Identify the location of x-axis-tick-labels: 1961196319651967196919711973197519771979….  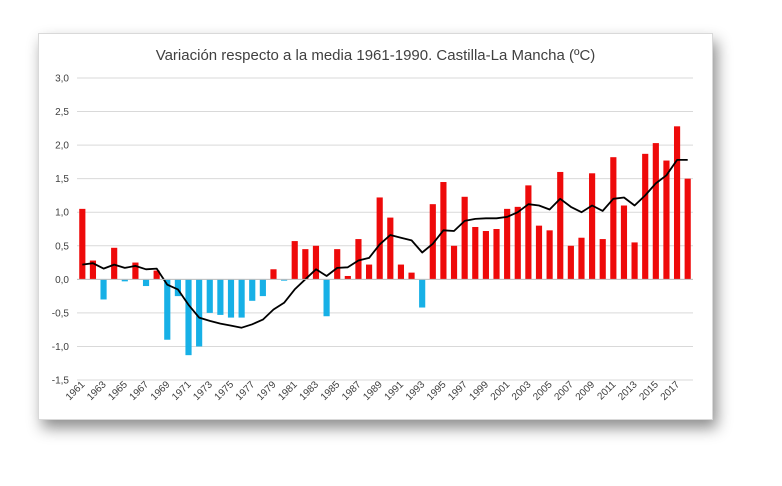
(373, 391).